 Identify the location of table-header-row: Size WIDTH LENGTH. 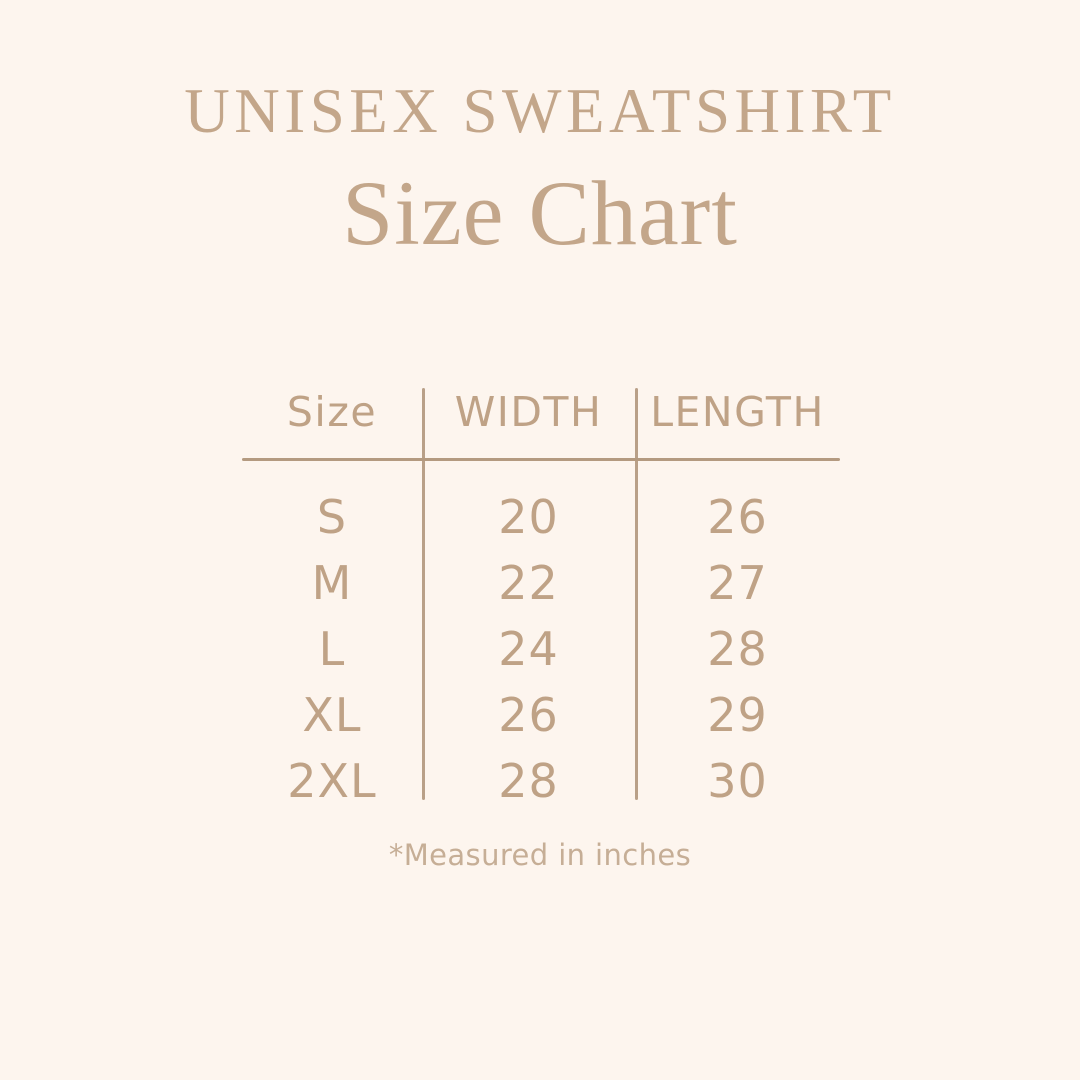
(541, 424).